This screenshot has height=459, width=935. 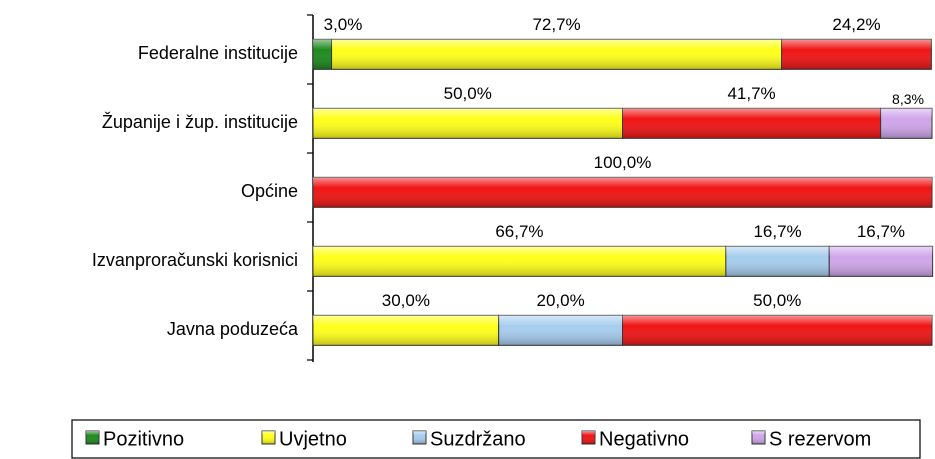 I want to click on legend-box, so click(x=496, y=439).